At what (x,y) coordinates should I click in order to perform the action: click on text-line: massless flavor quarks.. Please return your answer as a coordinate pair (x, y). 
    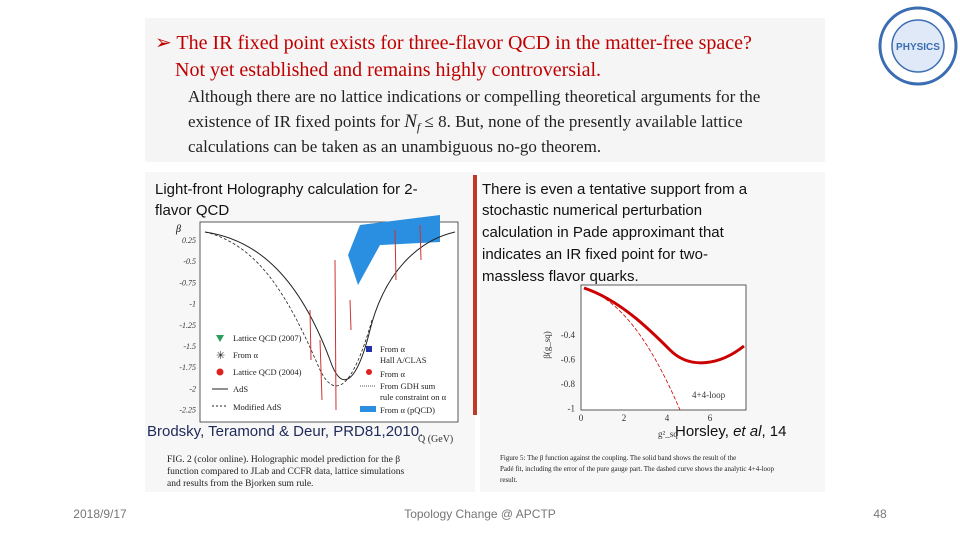
    Looking at the image, I should click on (560, 276).